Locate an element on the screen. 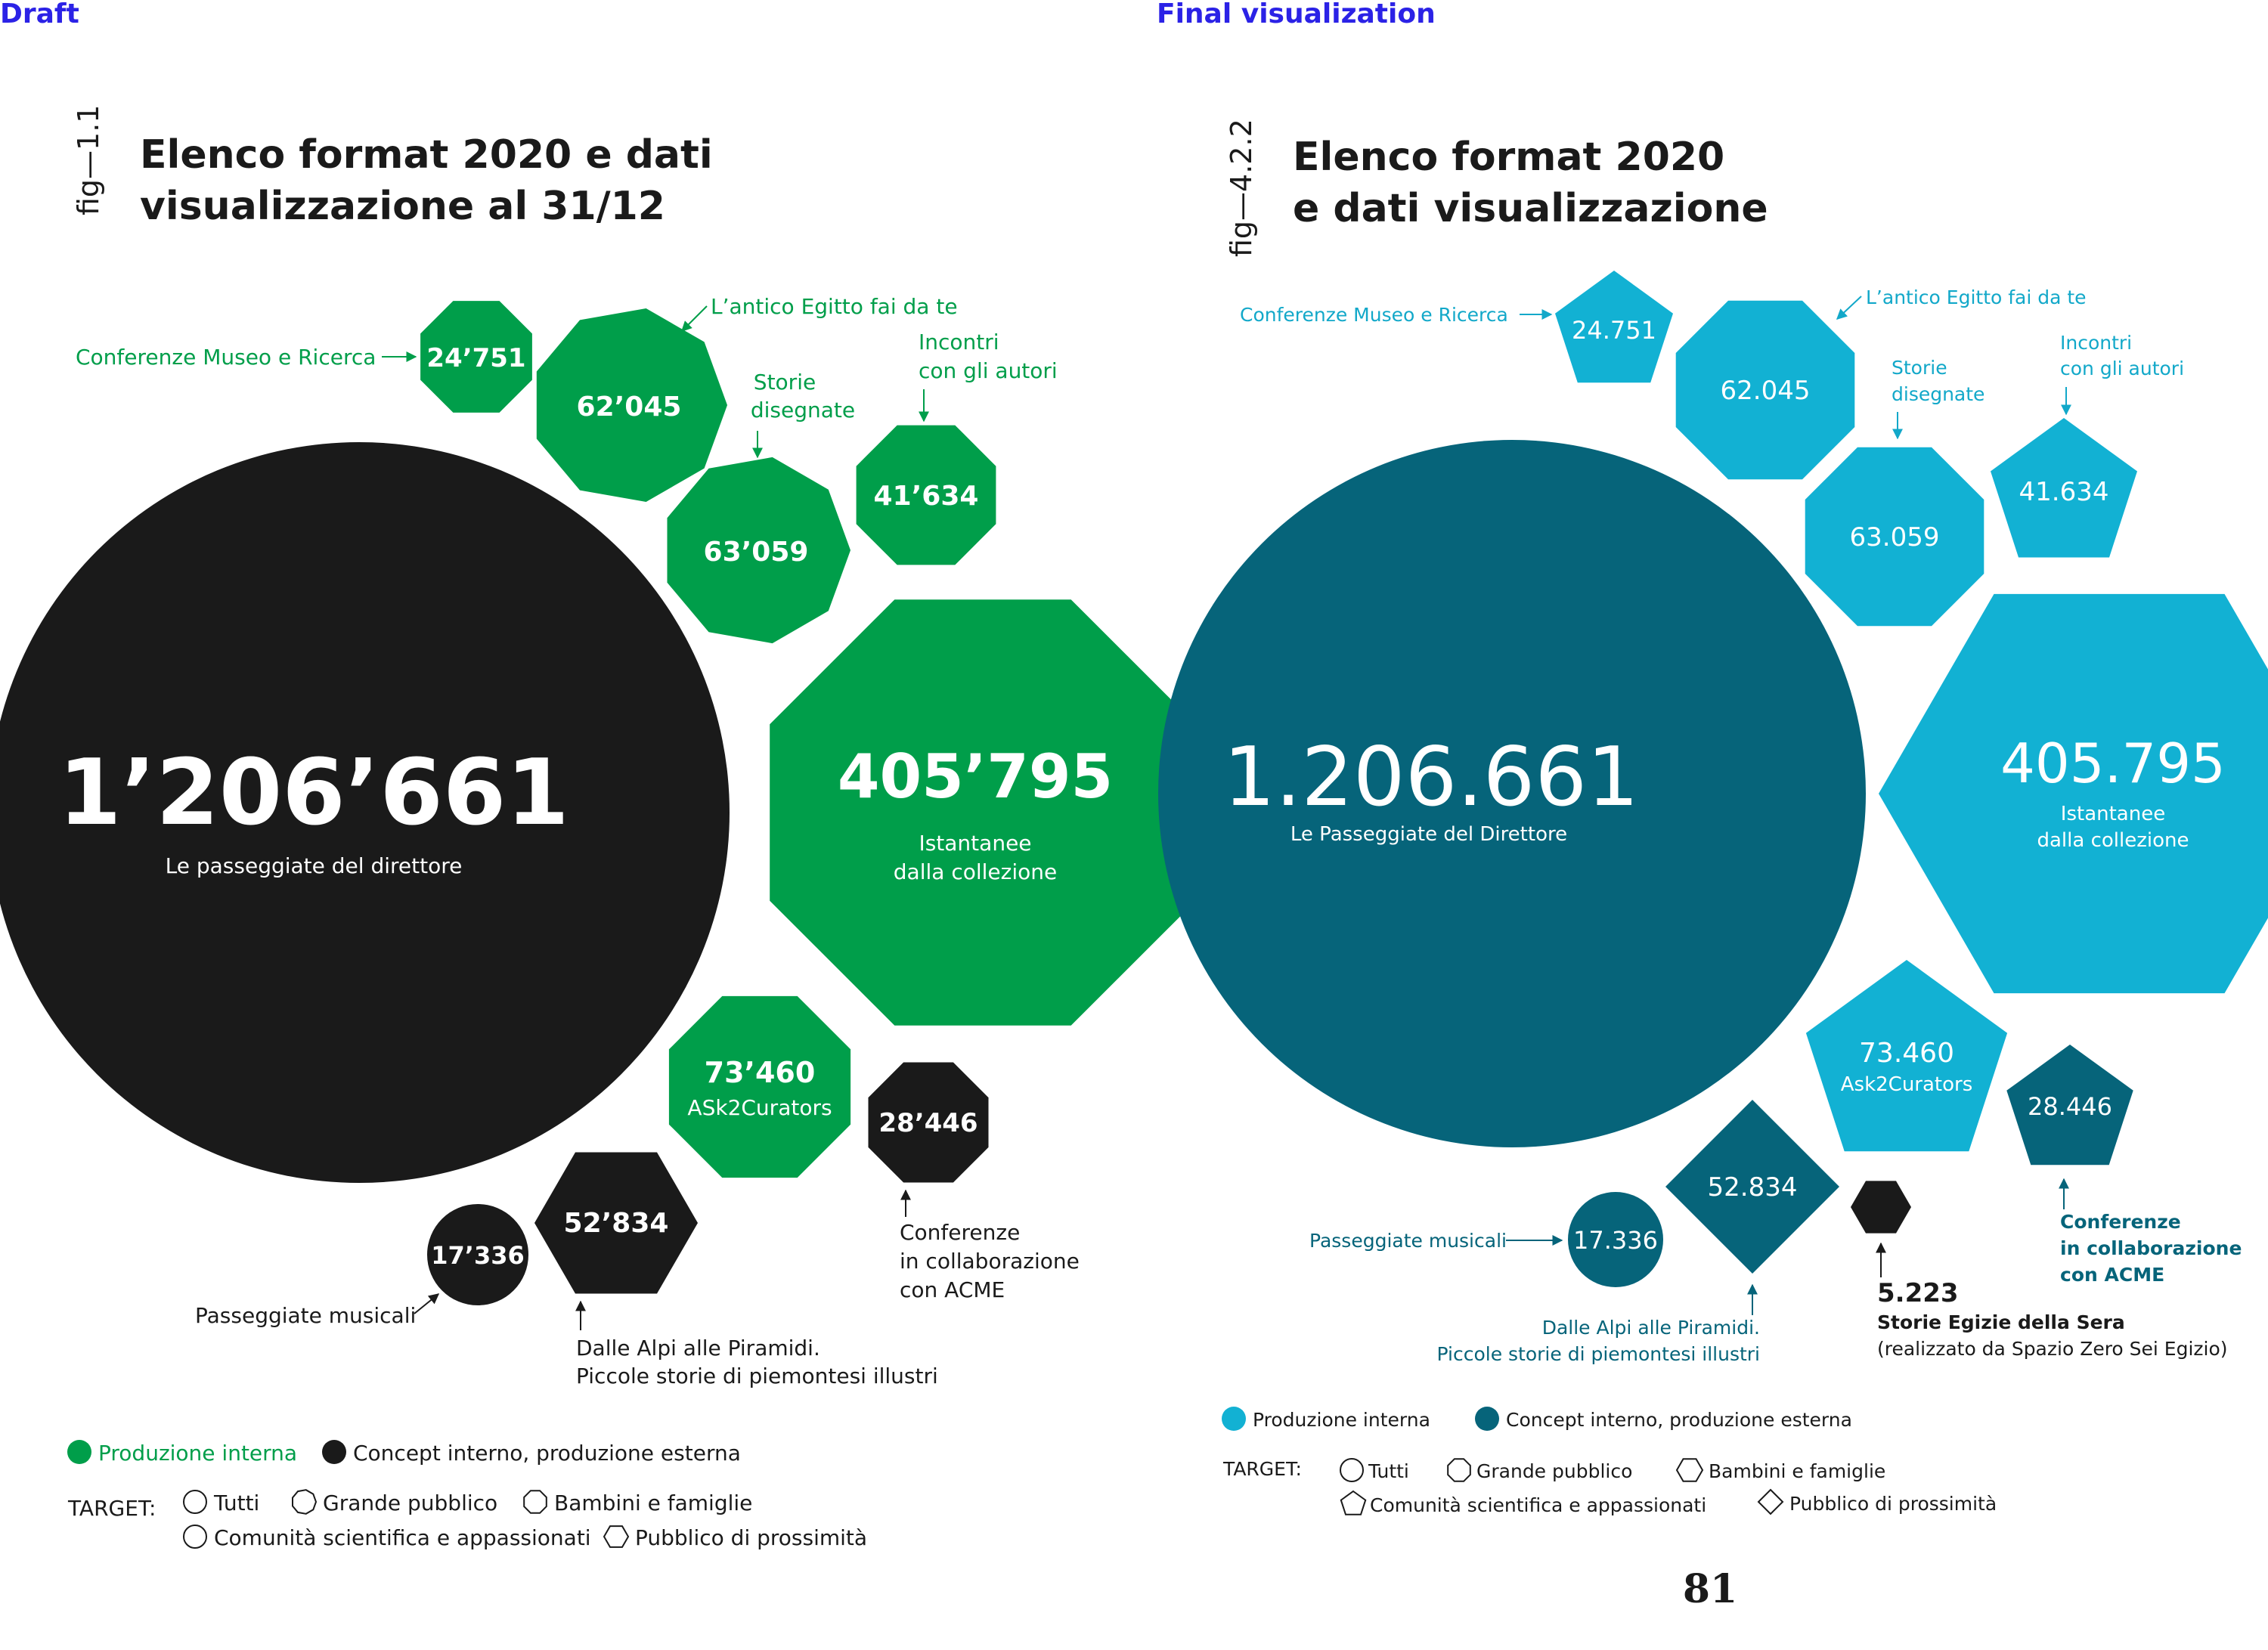 The image size is (2268, 1650). draft-value-passeggiate-musicali: 17’336 is located at coordinates (478, 1255).